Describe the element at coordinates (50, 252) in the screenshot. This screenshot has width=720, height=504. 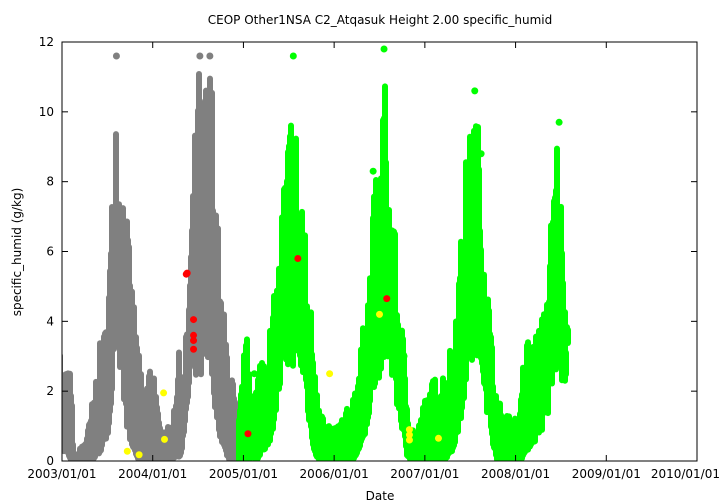
I see `y-tick-label: 6` at that location.